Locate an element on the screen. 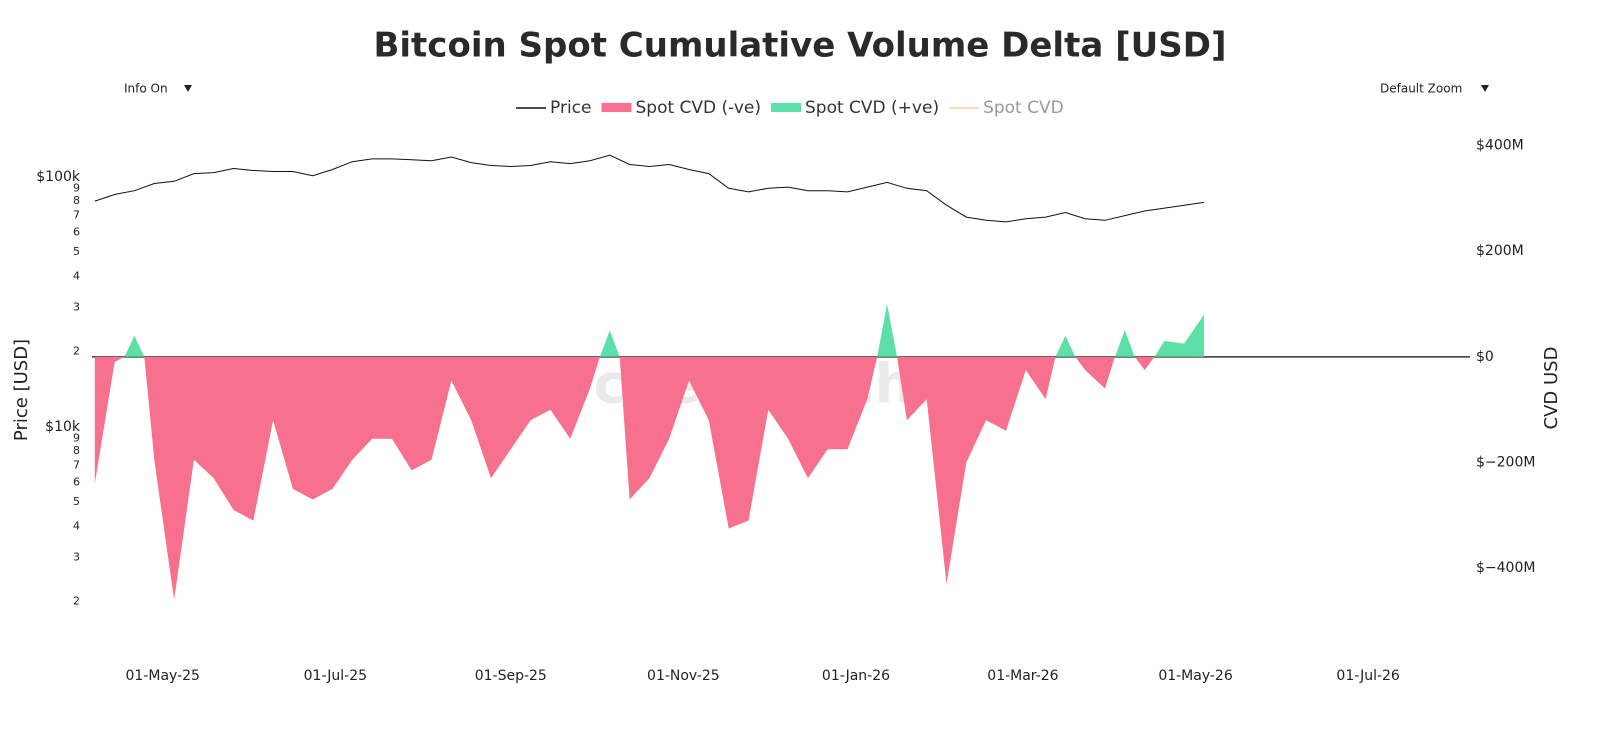  y2-tick-label: $−200M is located at coordinates (1505, 462).